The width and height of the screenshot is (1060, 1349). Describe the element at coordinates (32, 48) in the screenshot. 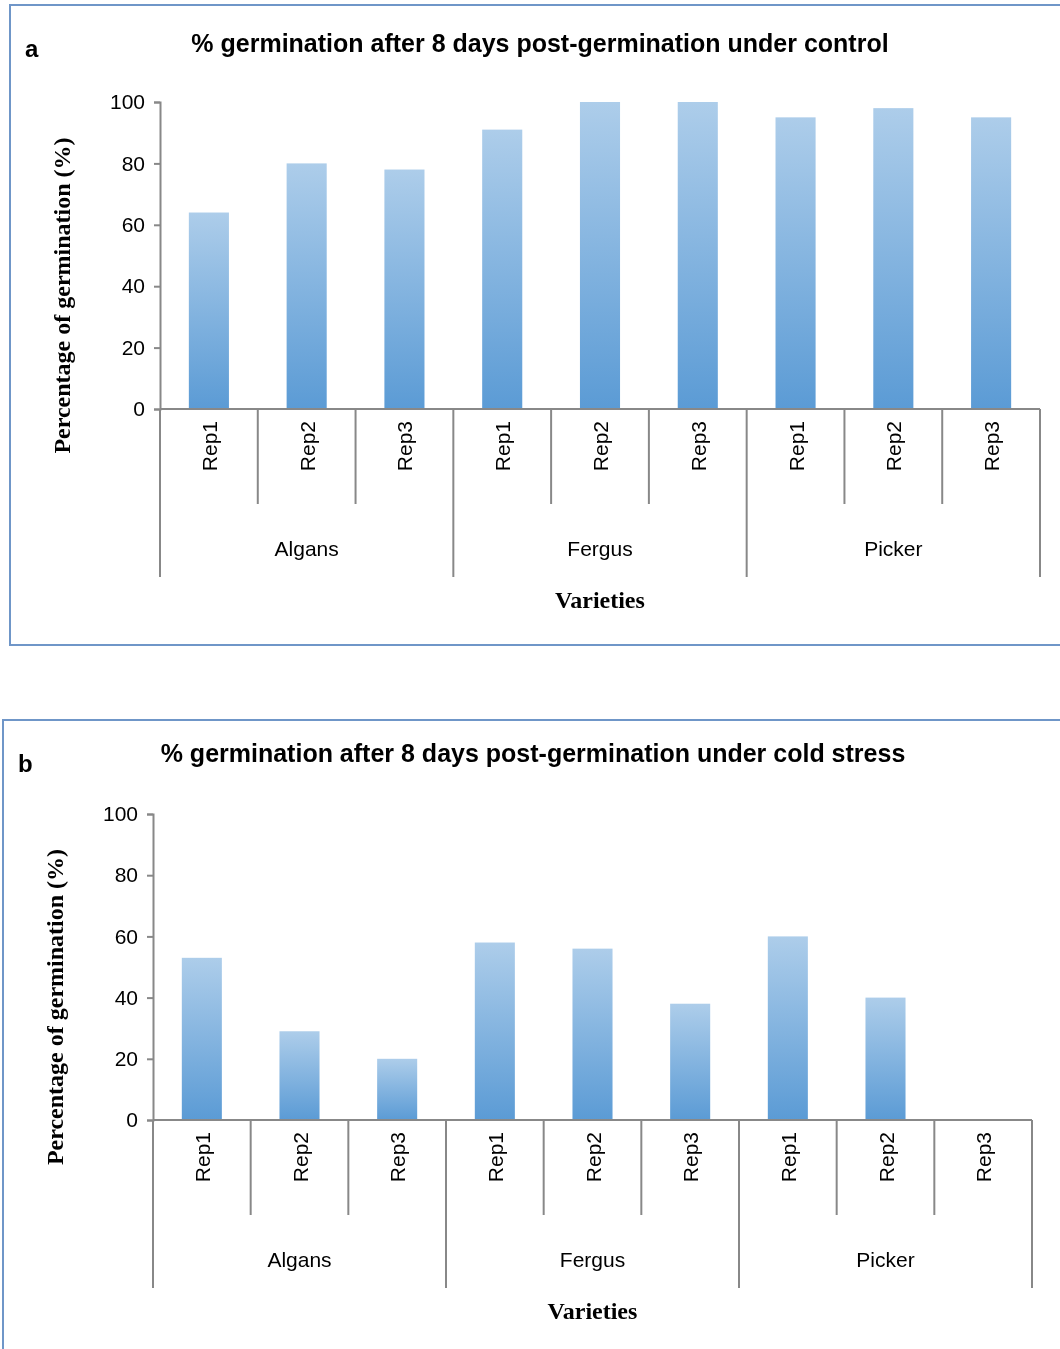

I see `text: a` at that location.